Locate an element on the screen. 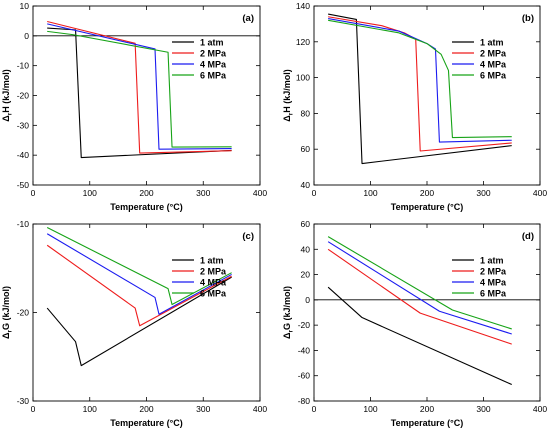 This screenshot has width=550, height=437. y-tick-label: -50 is located at coordinates (23, 185).